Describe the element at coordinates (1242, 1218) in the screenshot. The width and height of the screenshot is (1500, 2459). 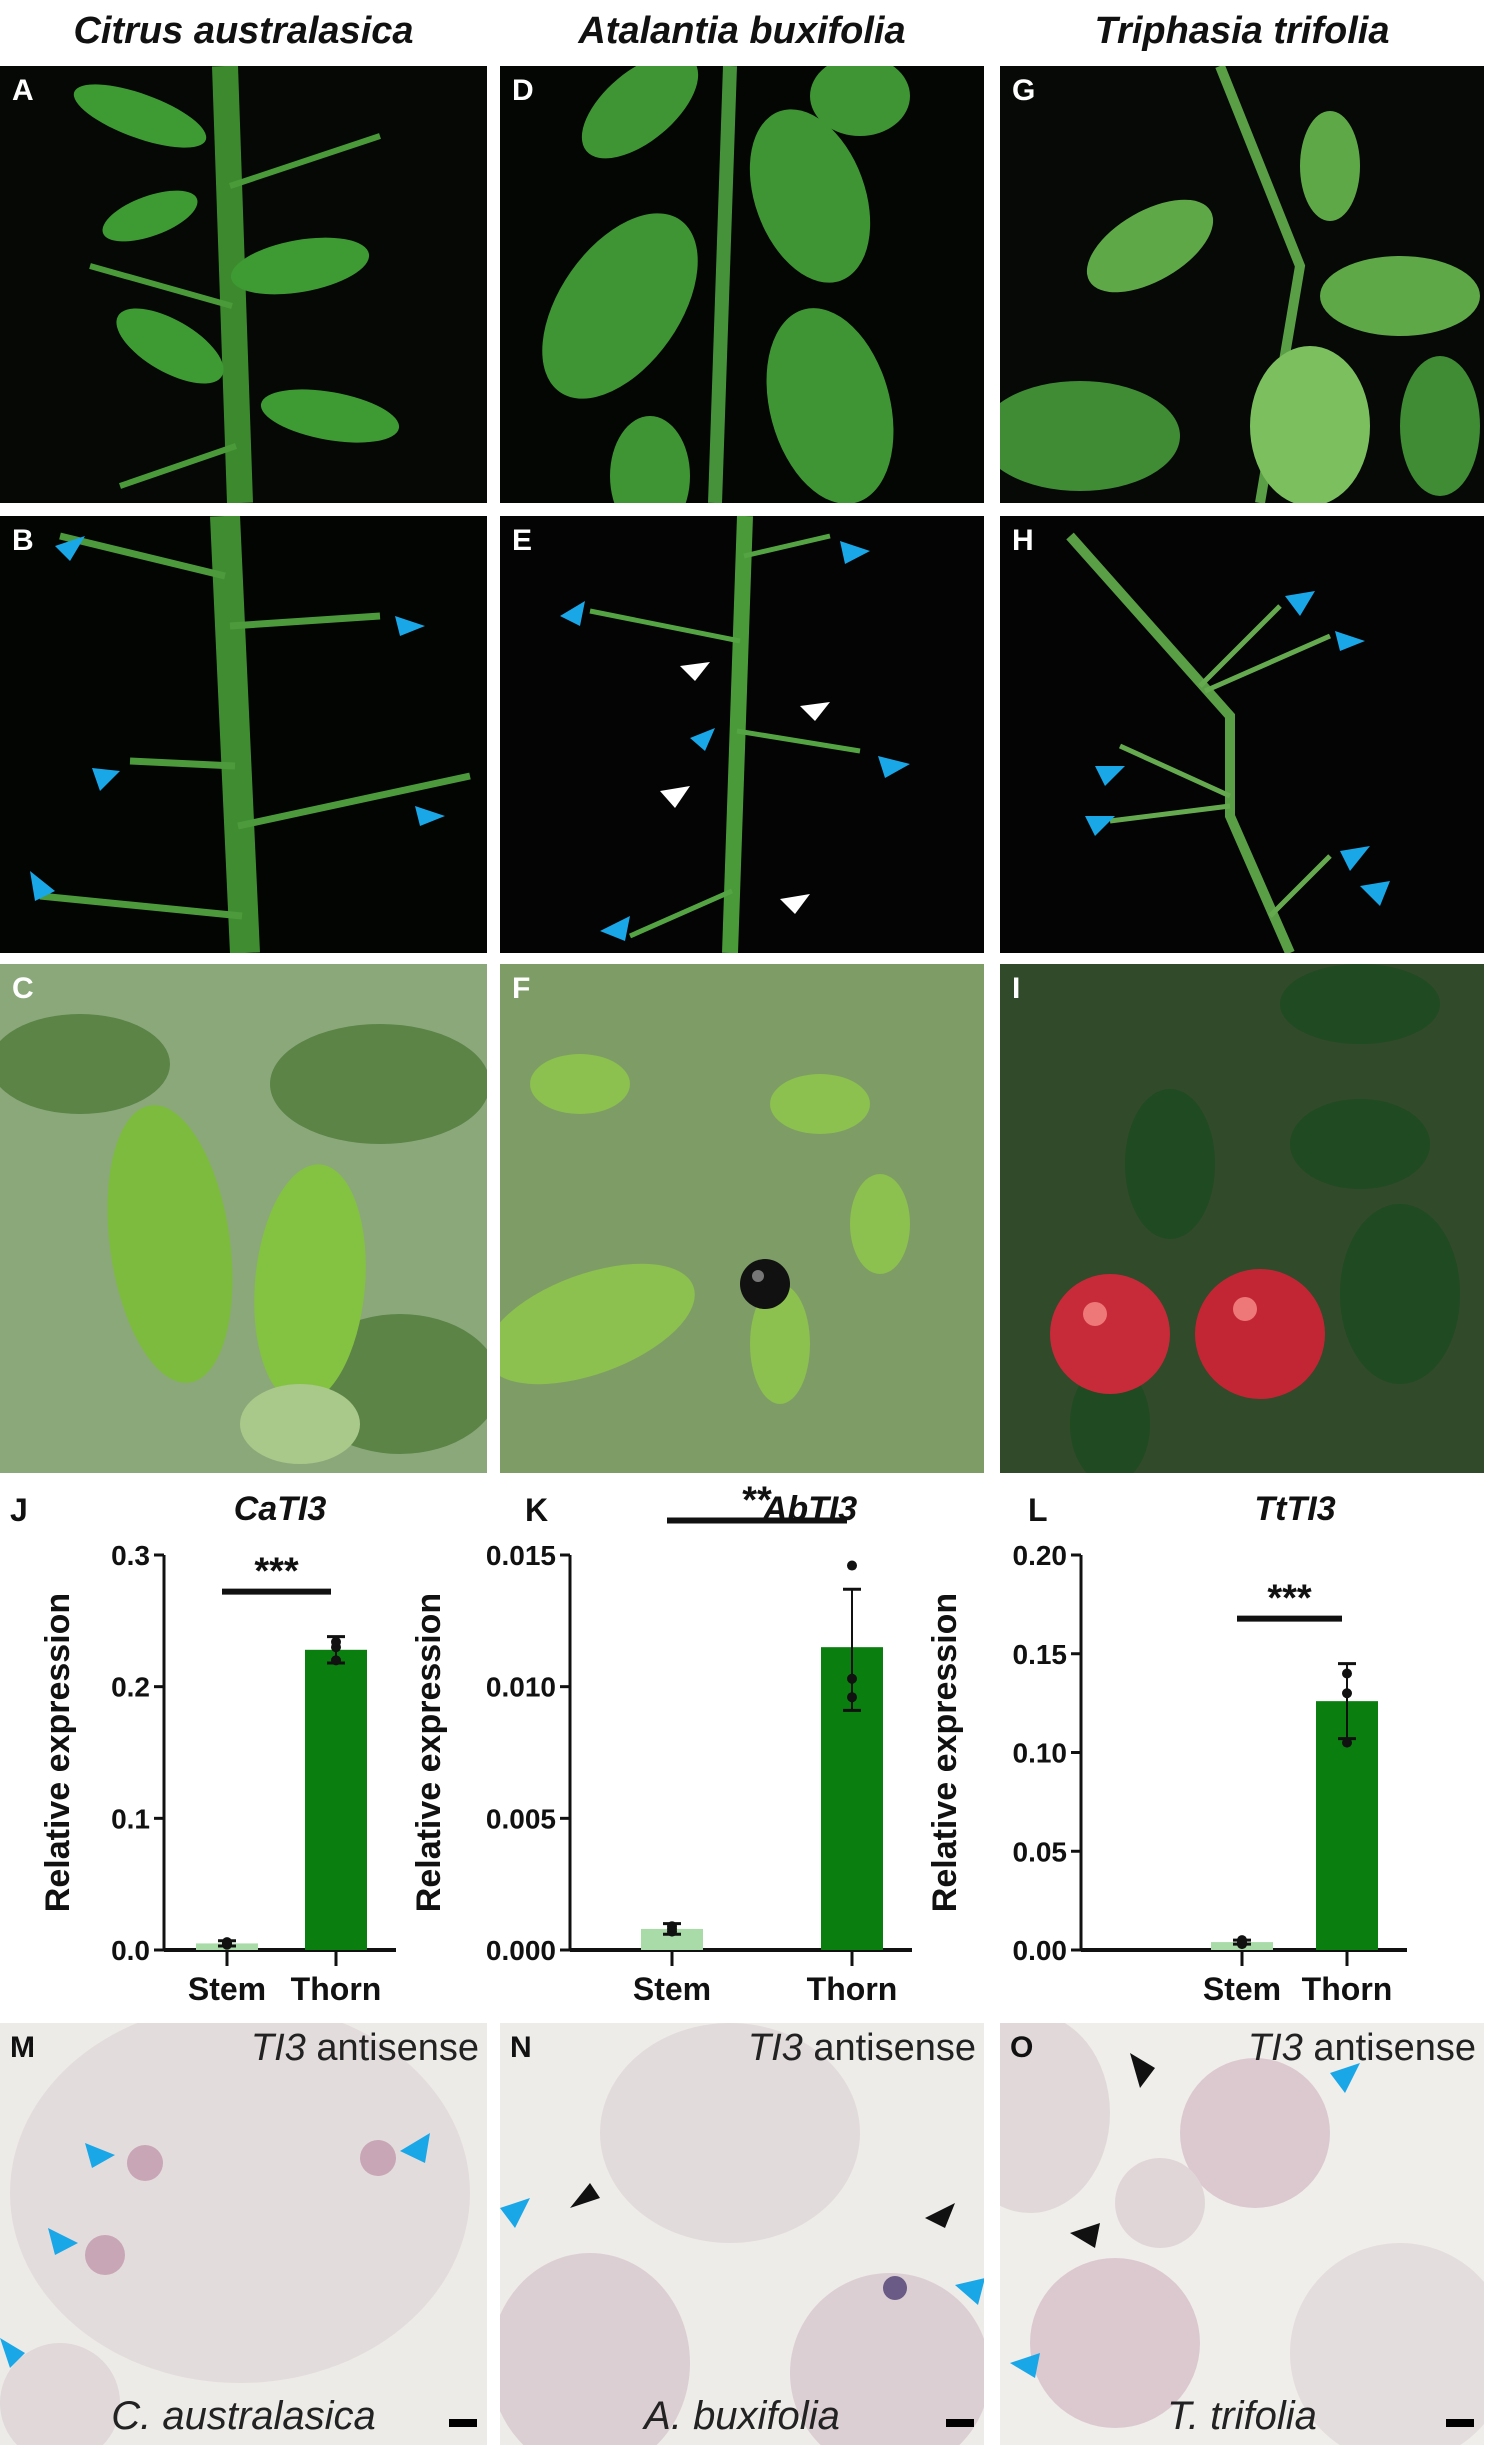
I see `triphasia-fruit-image` at that location.